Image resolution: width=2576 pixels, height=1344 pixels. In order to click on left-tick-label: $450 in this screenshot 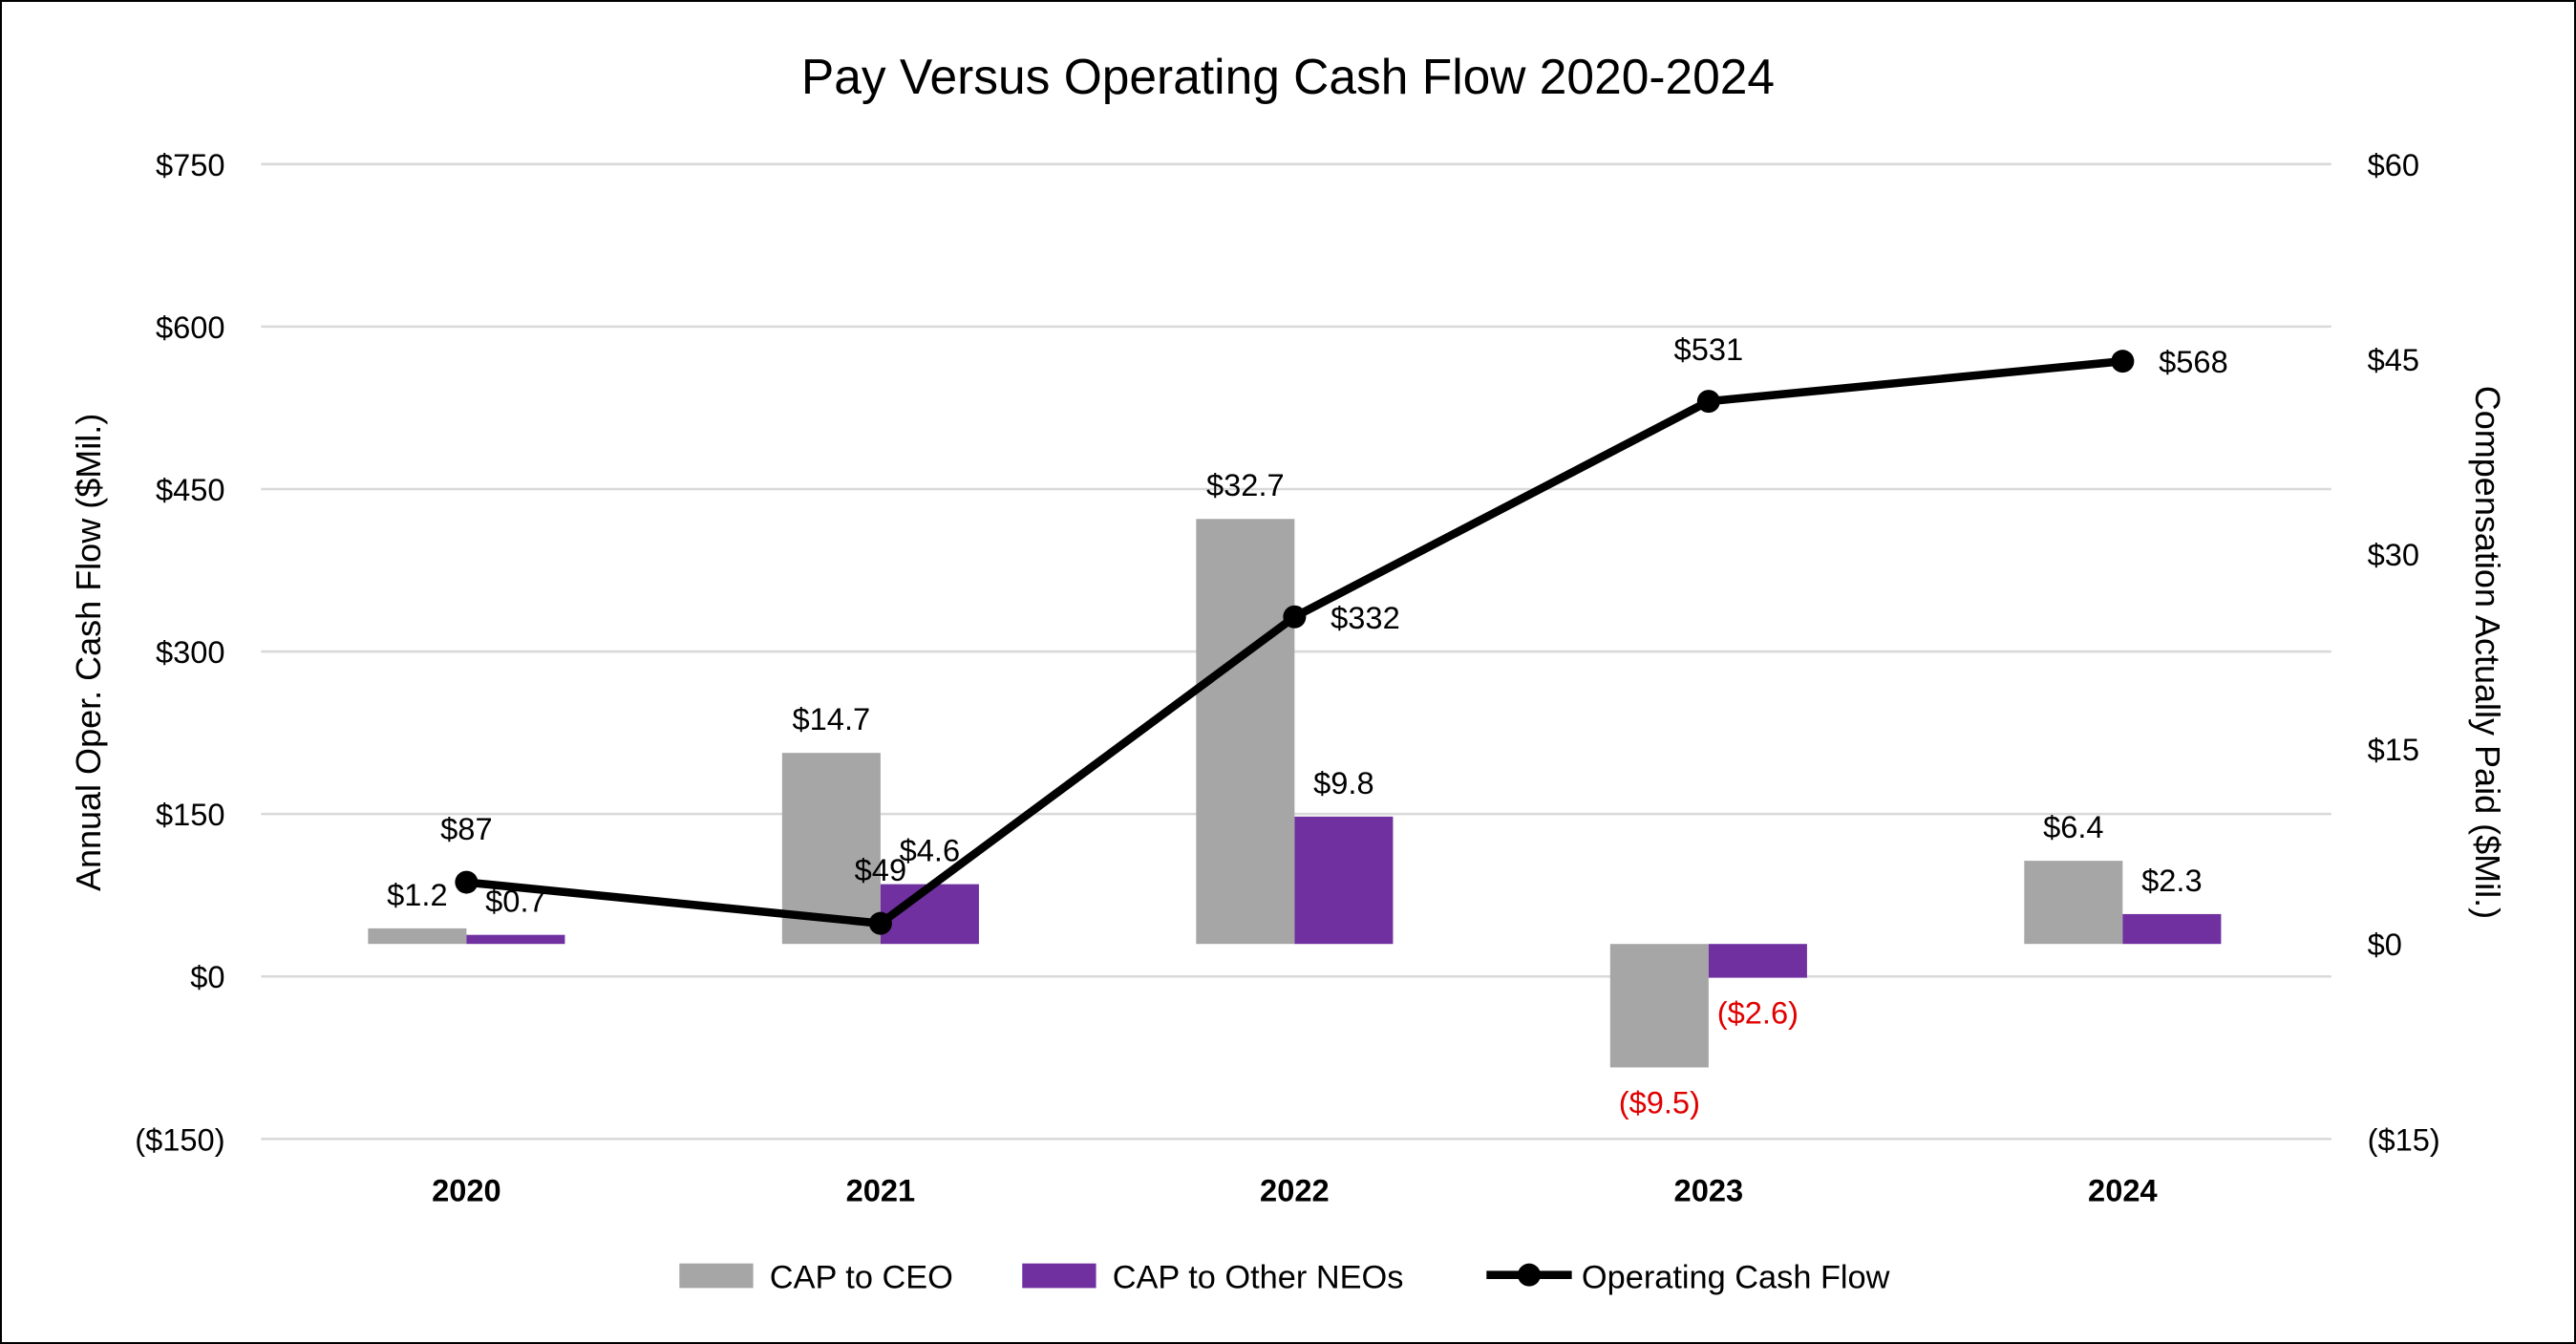, I will do `click(190, 489)`.